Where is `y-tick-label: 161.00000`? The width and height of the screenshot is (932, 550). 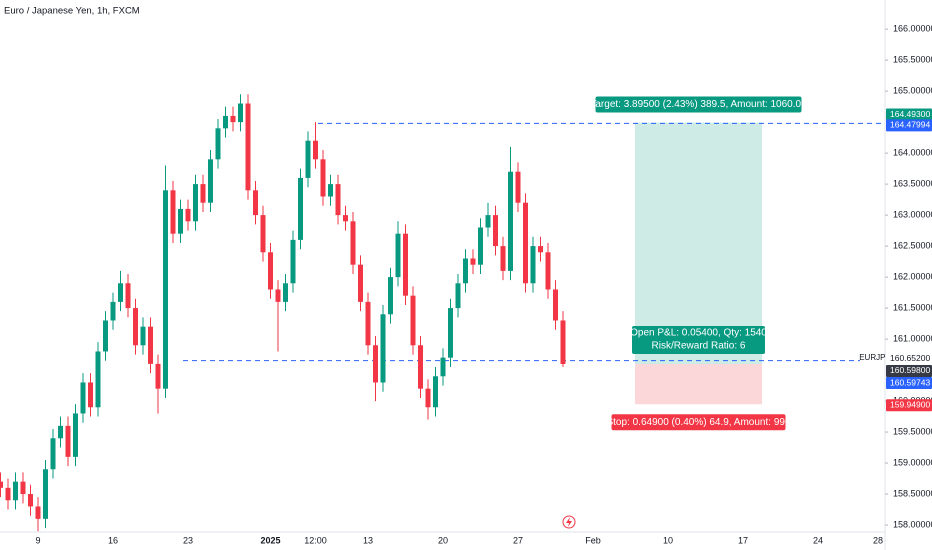
y-tick-label: 161.00000 is located at coordinates (912, 338).